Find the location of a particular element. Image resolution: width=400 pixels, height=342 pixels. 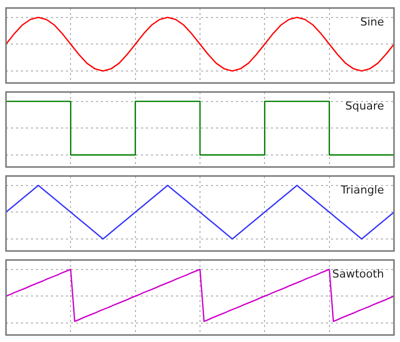

chart-title: Square is located at coordinates (364, 105).